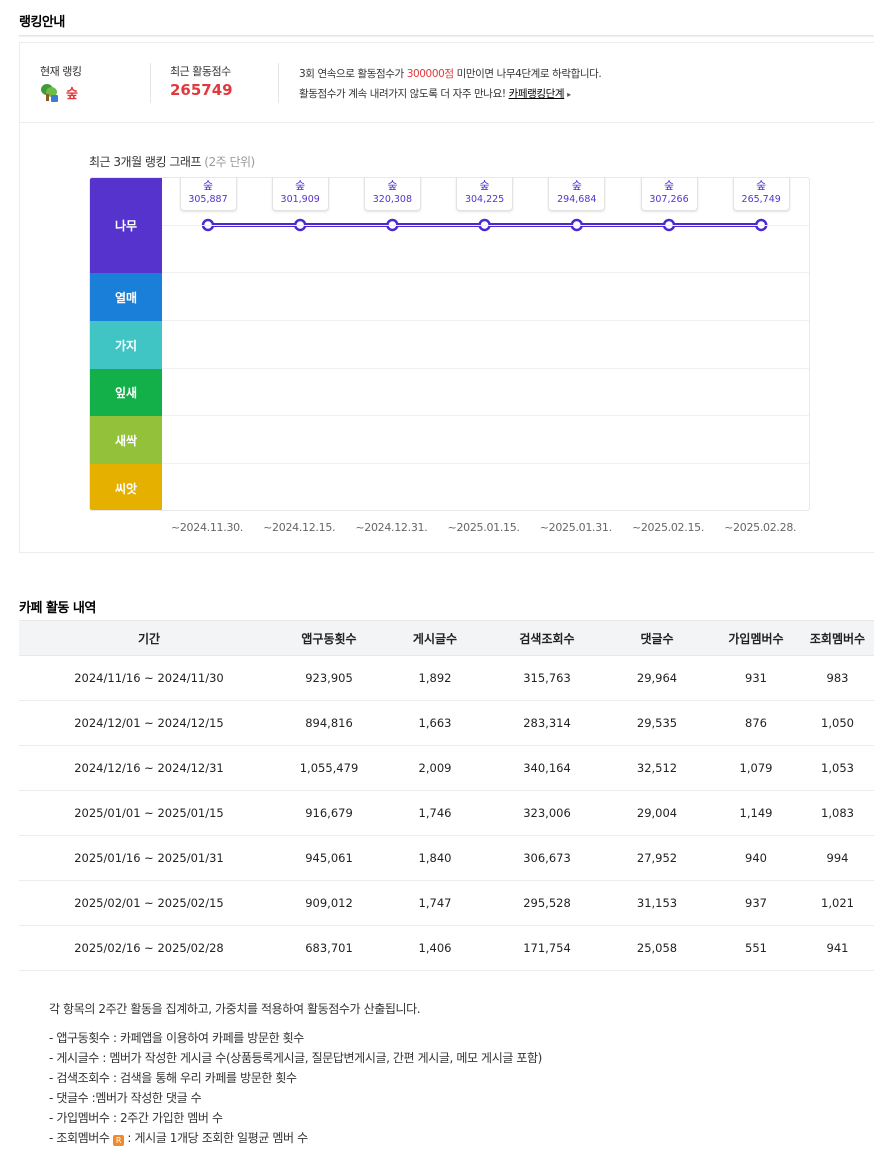  I want to click on table-cell: 171,754, so click(547, 948).